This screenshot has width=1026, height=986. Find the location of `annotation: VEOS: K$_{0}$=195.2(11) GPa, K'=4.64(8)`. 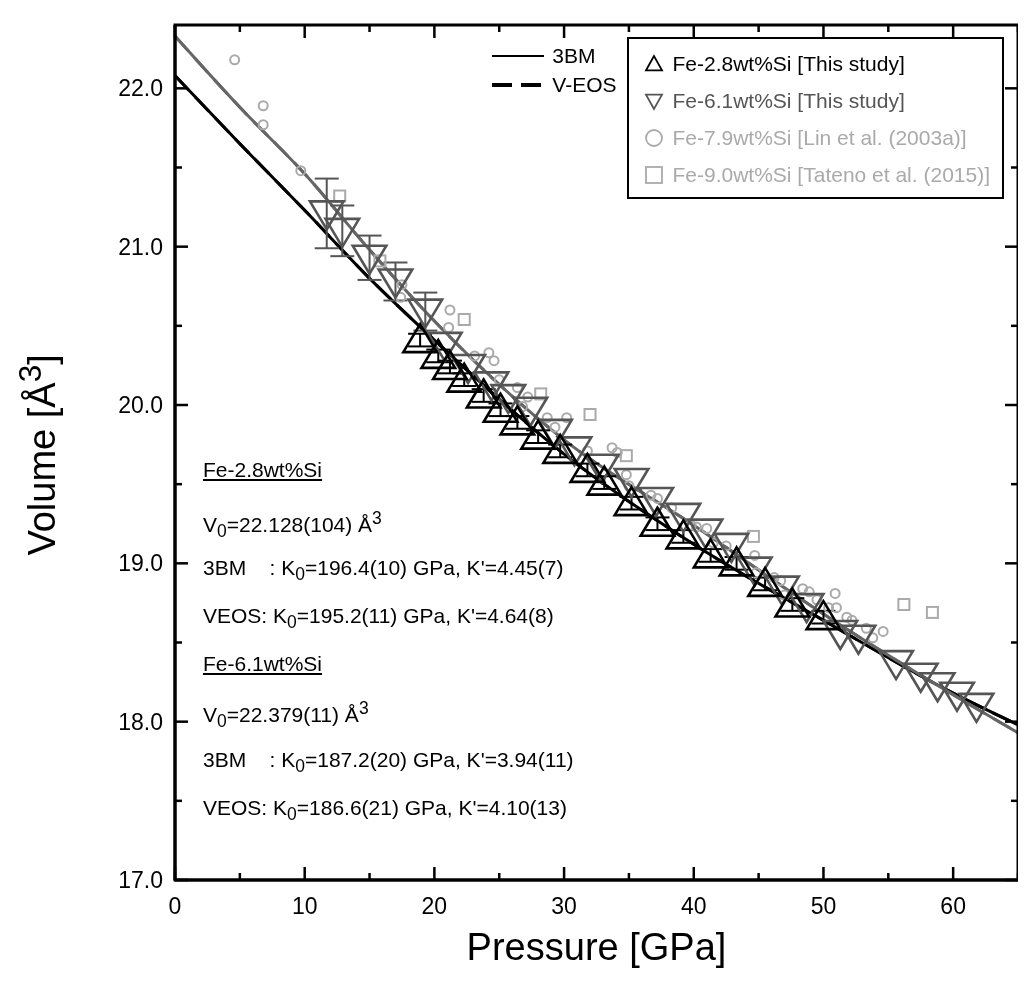

annotation: VEOS: K$_{0}$=195.2(11) GPa, K'=4.64(8) is located at coordinates (378, 619).